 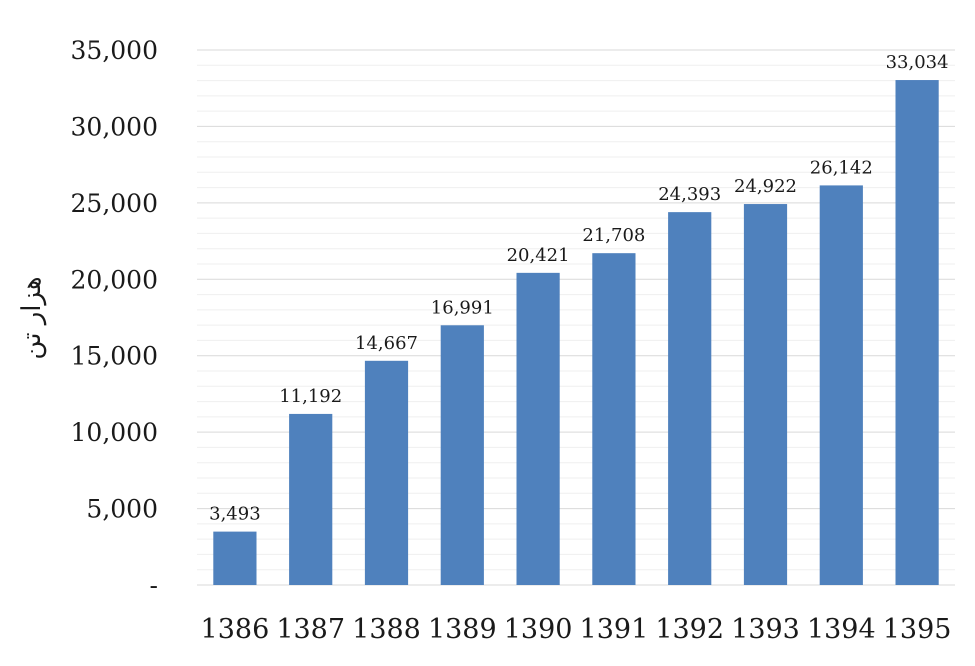 I want to click on x-tick-label: 1387, so click(x=310, y=629).